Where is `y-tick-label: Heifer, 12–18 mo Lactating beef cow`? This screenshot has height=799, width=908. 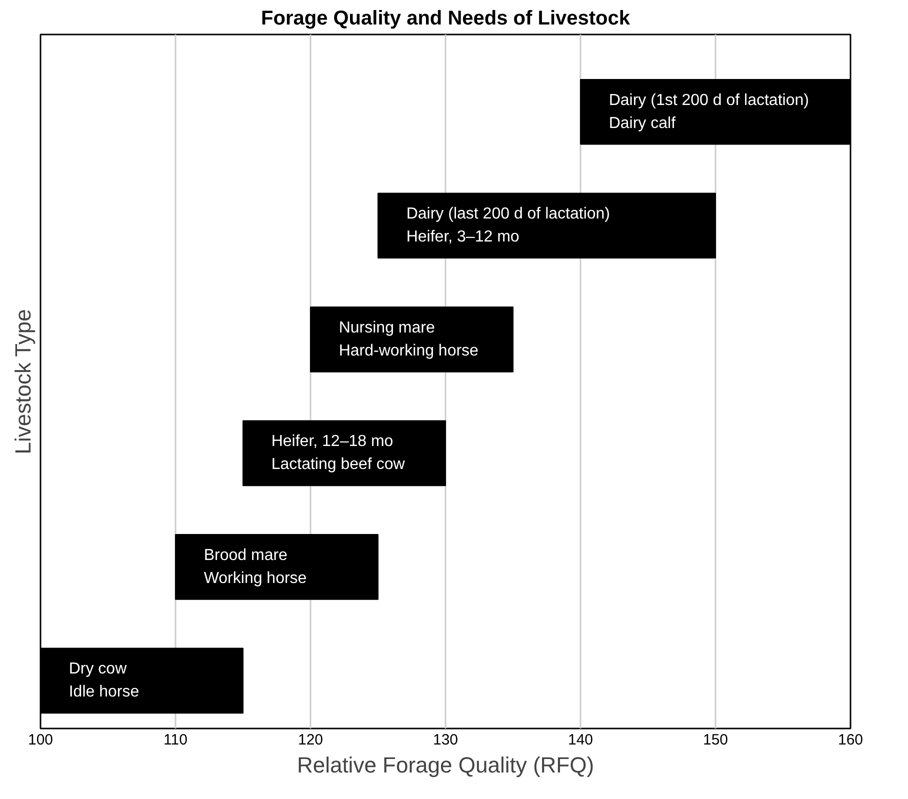
y-tick-label: Heifer, 12–18 mo Lactating beef cow is located at coordinates (338, 453).